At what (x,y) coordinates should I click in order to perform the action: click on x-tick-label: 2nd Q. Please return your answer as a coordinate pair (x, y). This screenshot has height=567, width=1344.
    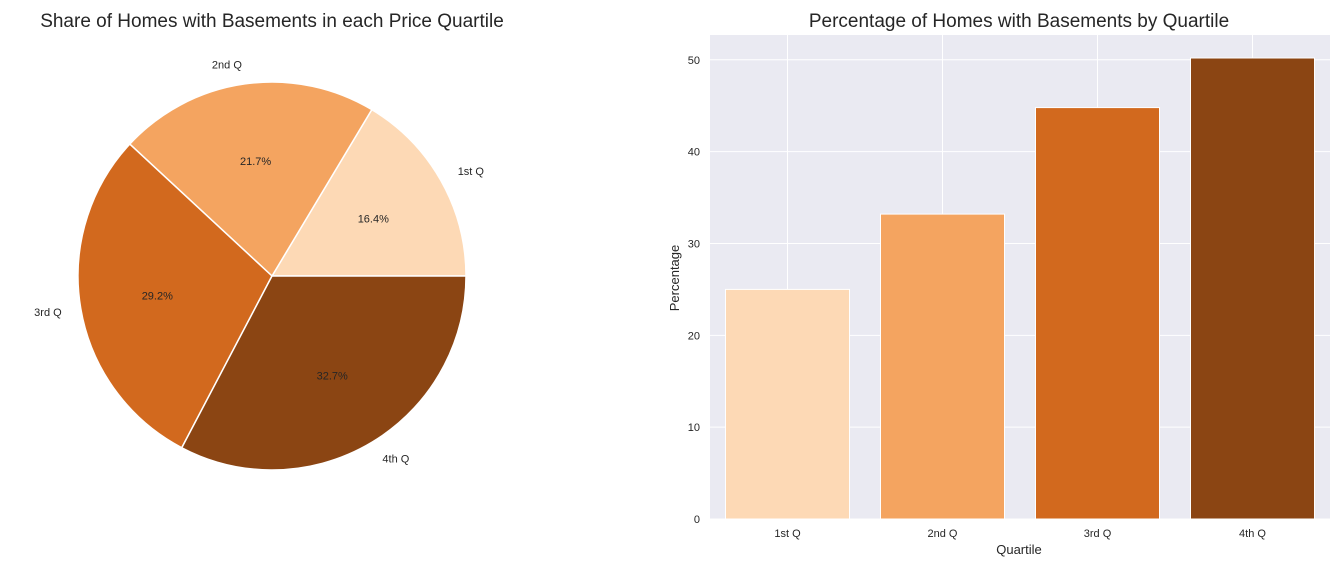
    Looking at the image, I should click on (943, 534).